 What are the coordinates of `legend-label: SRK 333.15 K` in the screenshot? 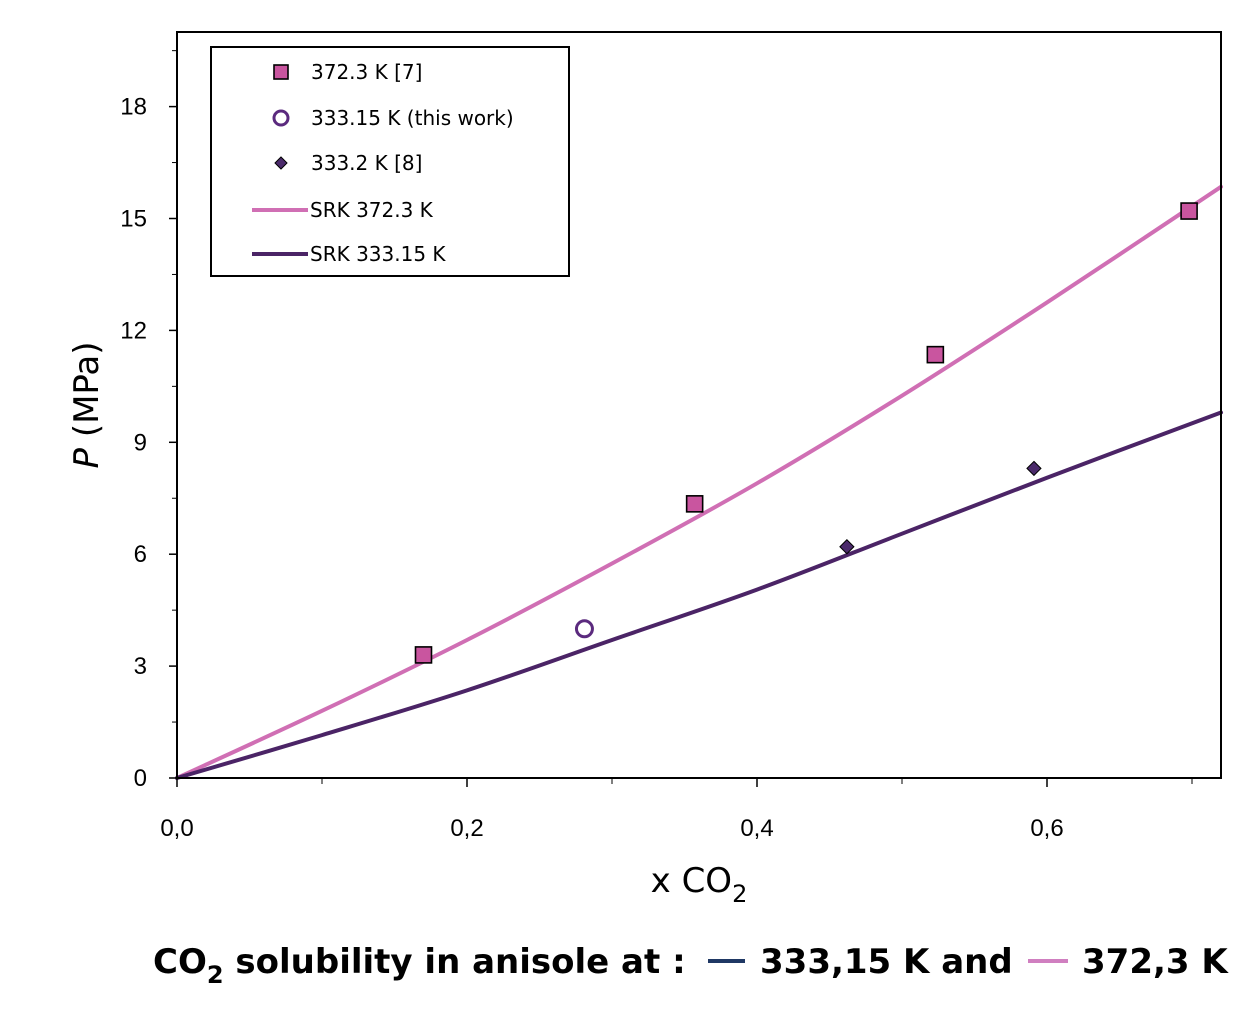 It's located at (378, 254).